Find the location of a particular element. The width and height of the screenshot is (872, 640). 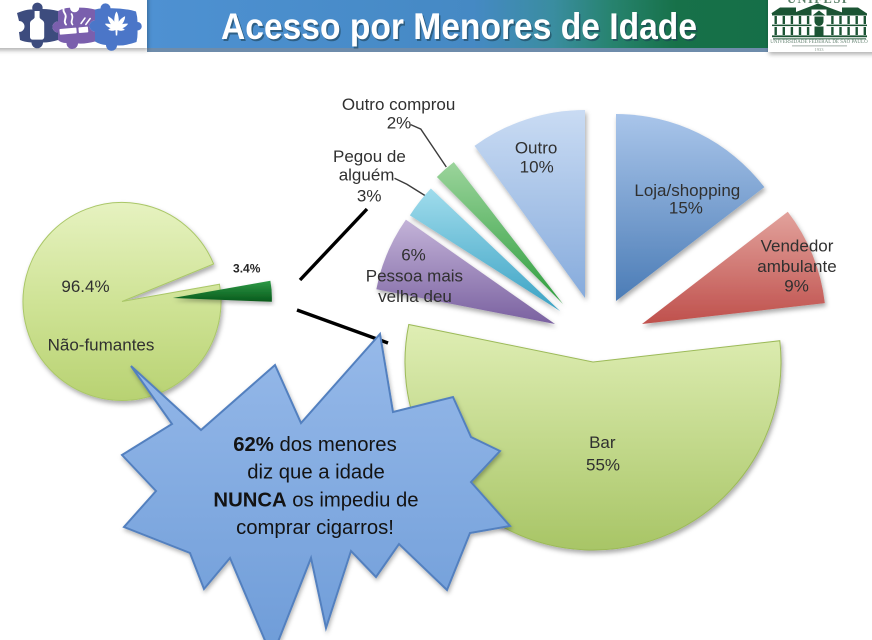

svg-text: Bar is located at coordinates (602, 442).